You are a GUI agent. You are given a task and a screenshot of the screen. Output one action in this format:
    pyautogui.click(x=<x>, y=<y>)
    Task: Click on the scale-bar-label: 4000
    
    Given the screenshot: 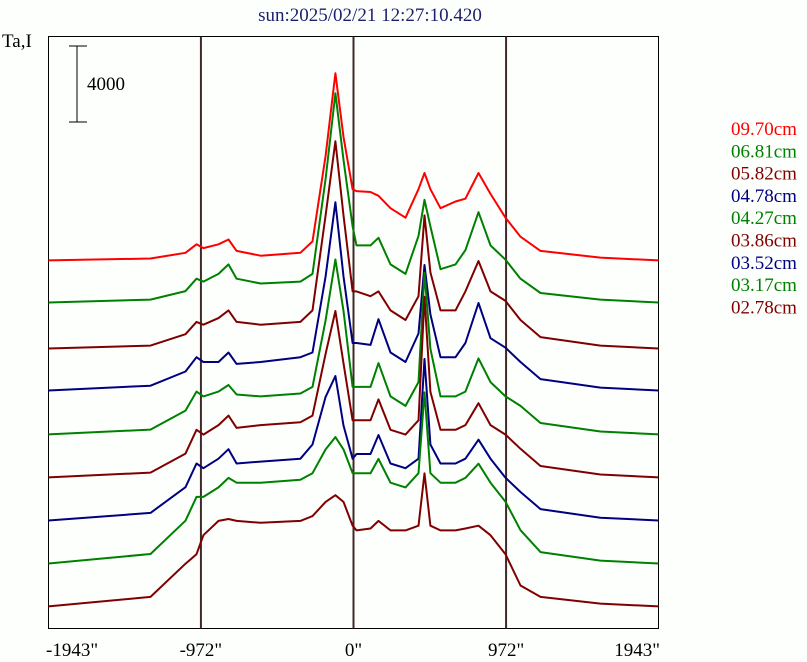 What is the action you would take?
    pyautogui.click(x=106, y=84)
    